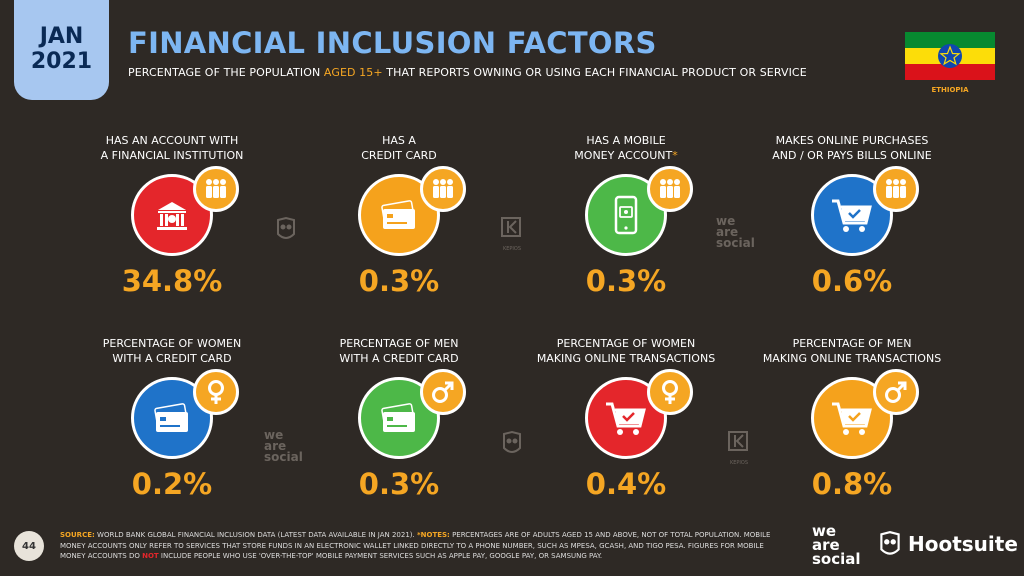 The width and height of the screenshot is (1024, 576). What do you see at coordinates (675, 155) in the screenshot?
I see `label-star: *` at bounding box center [675, 155].